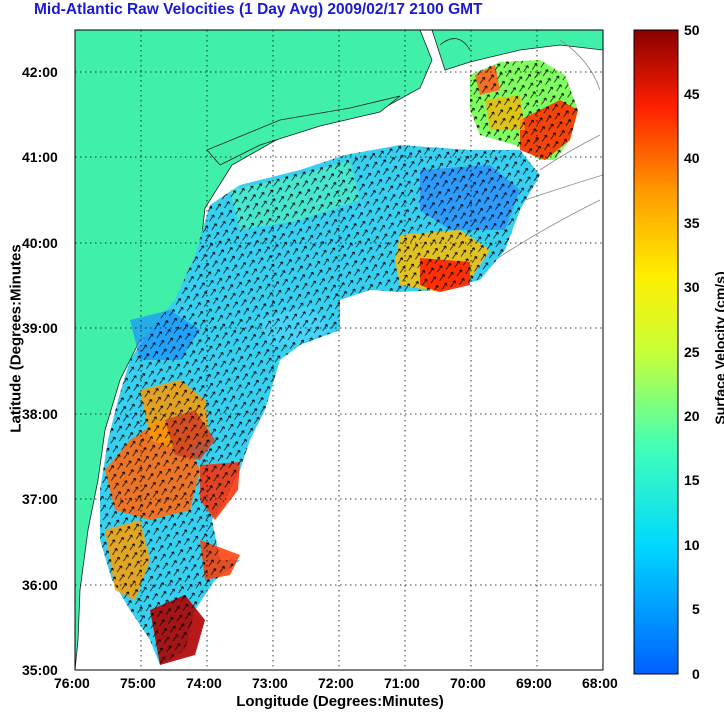 The height and width of the screenshot is (714, 724). I want to click on x-tick-label: 68:00, so click(600, 683).